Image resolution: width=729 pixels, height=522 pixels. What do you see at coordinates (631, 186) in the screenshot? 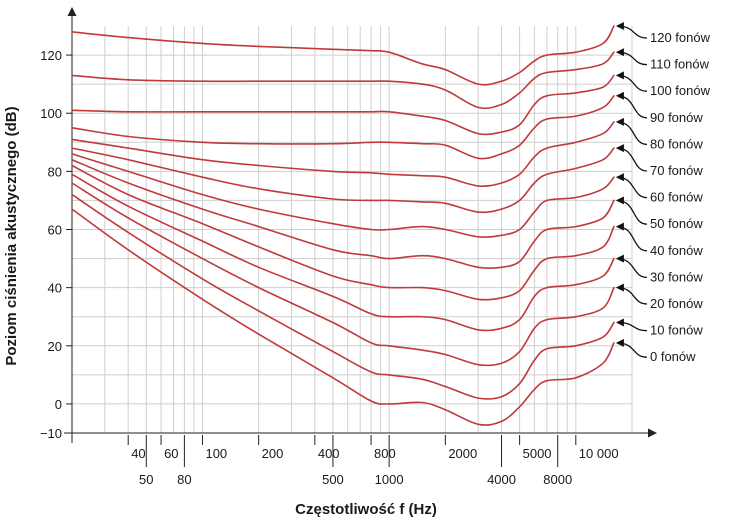
I see `leader-arrow-60-fonów` at bounding box center [631, 186].